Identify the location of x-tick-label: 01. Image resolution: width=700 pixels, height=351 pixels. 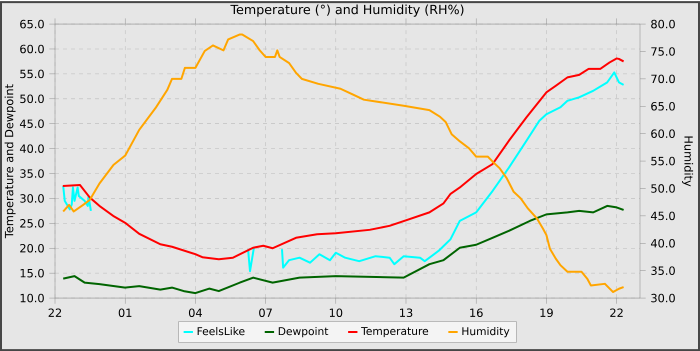
(125, 313).